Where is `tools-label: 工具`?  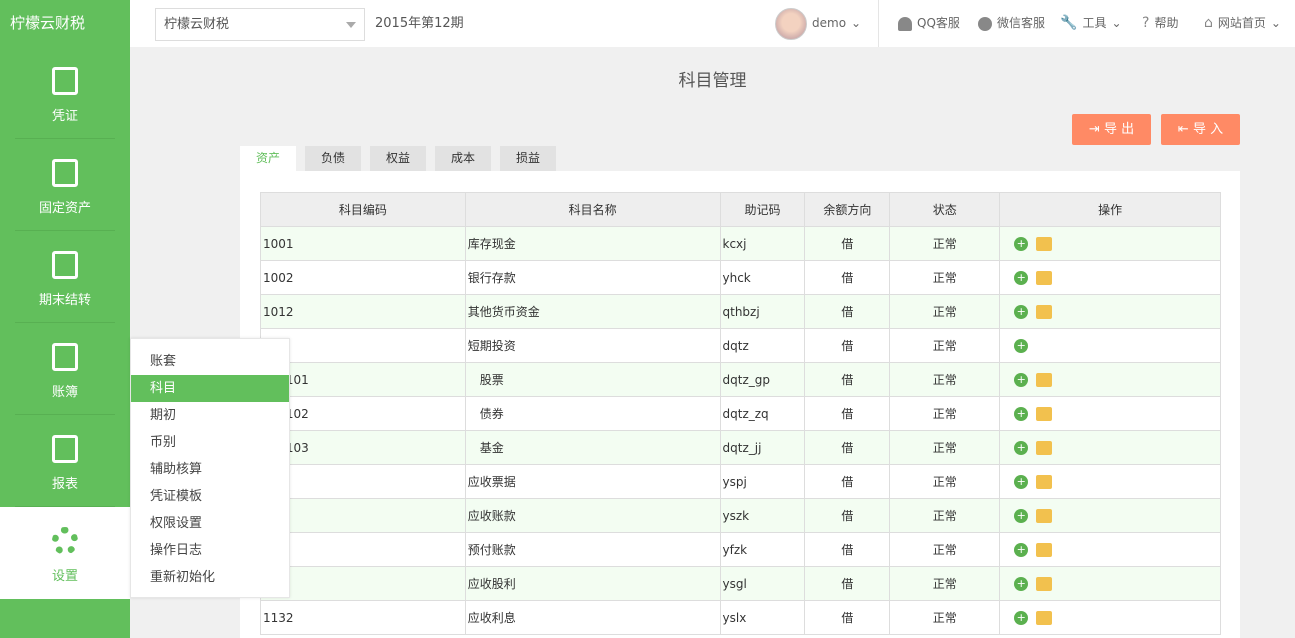
tools-label: 工具 is located at coordinates (1094, 23).